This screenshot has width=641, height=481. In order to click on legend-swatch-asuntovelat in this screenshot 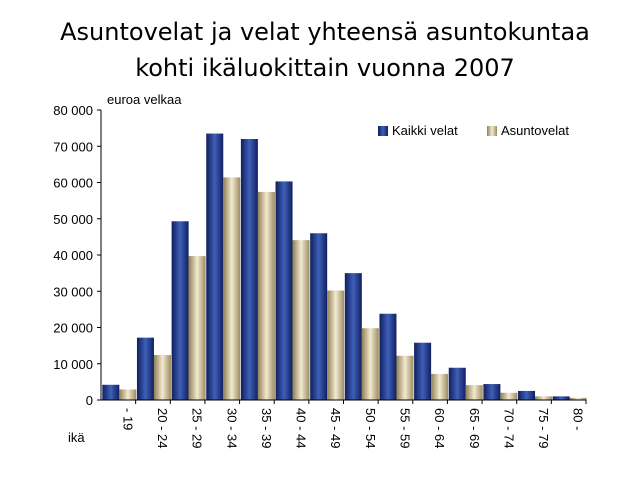, I will do `click(492, 131)`.